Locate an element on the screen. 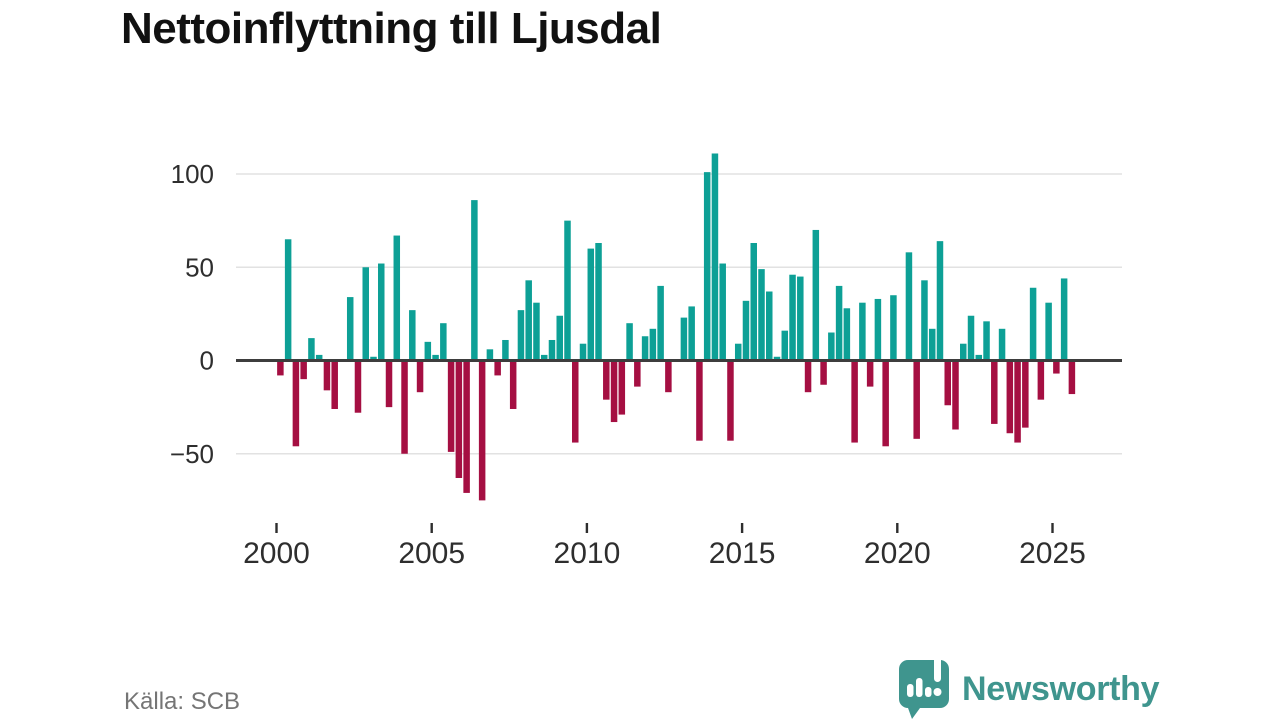 This screenshot has width=1280, height=720. bar-2001Q2 is located at coordinates (319, 357).